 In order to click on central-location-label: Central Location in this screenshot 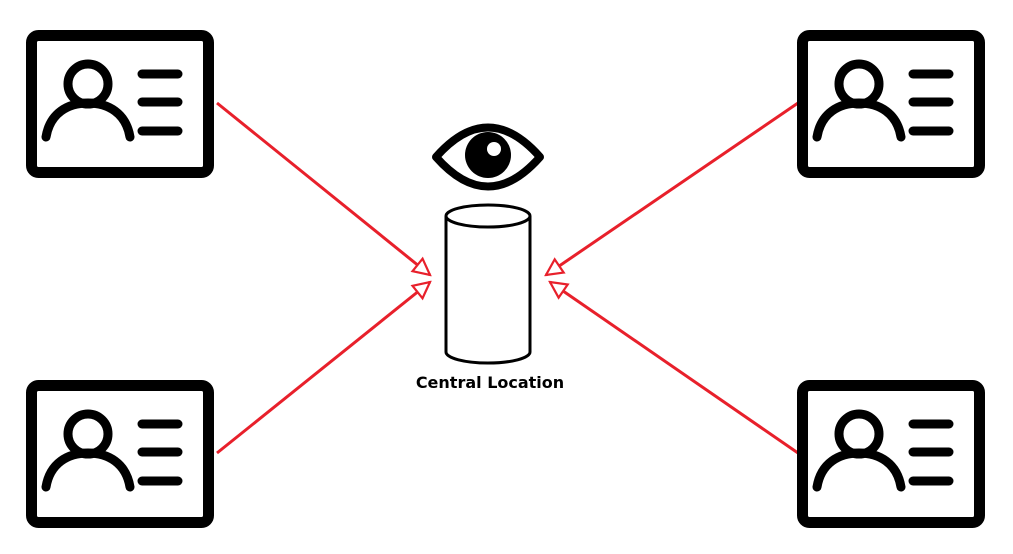, I will do `click(490, 382)`.